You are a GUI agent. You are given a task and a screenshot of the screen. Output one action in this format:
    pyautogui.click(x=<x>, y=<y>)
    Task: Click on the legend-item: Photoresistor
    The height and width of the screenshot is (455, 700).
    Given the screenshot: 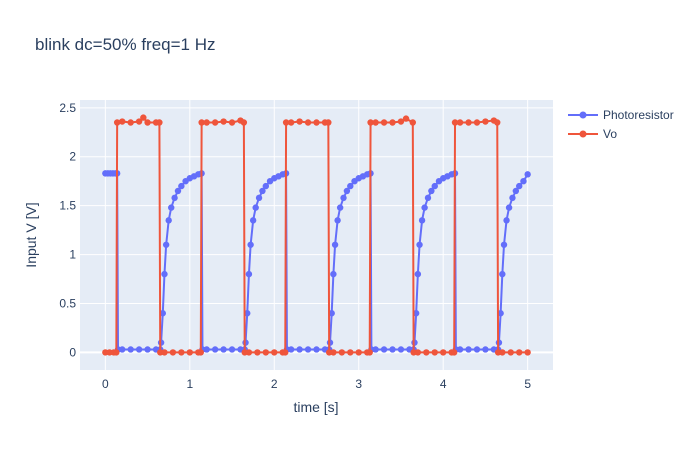 What is the action you would take?
    pyautogui.click(x=621, y=115)
    